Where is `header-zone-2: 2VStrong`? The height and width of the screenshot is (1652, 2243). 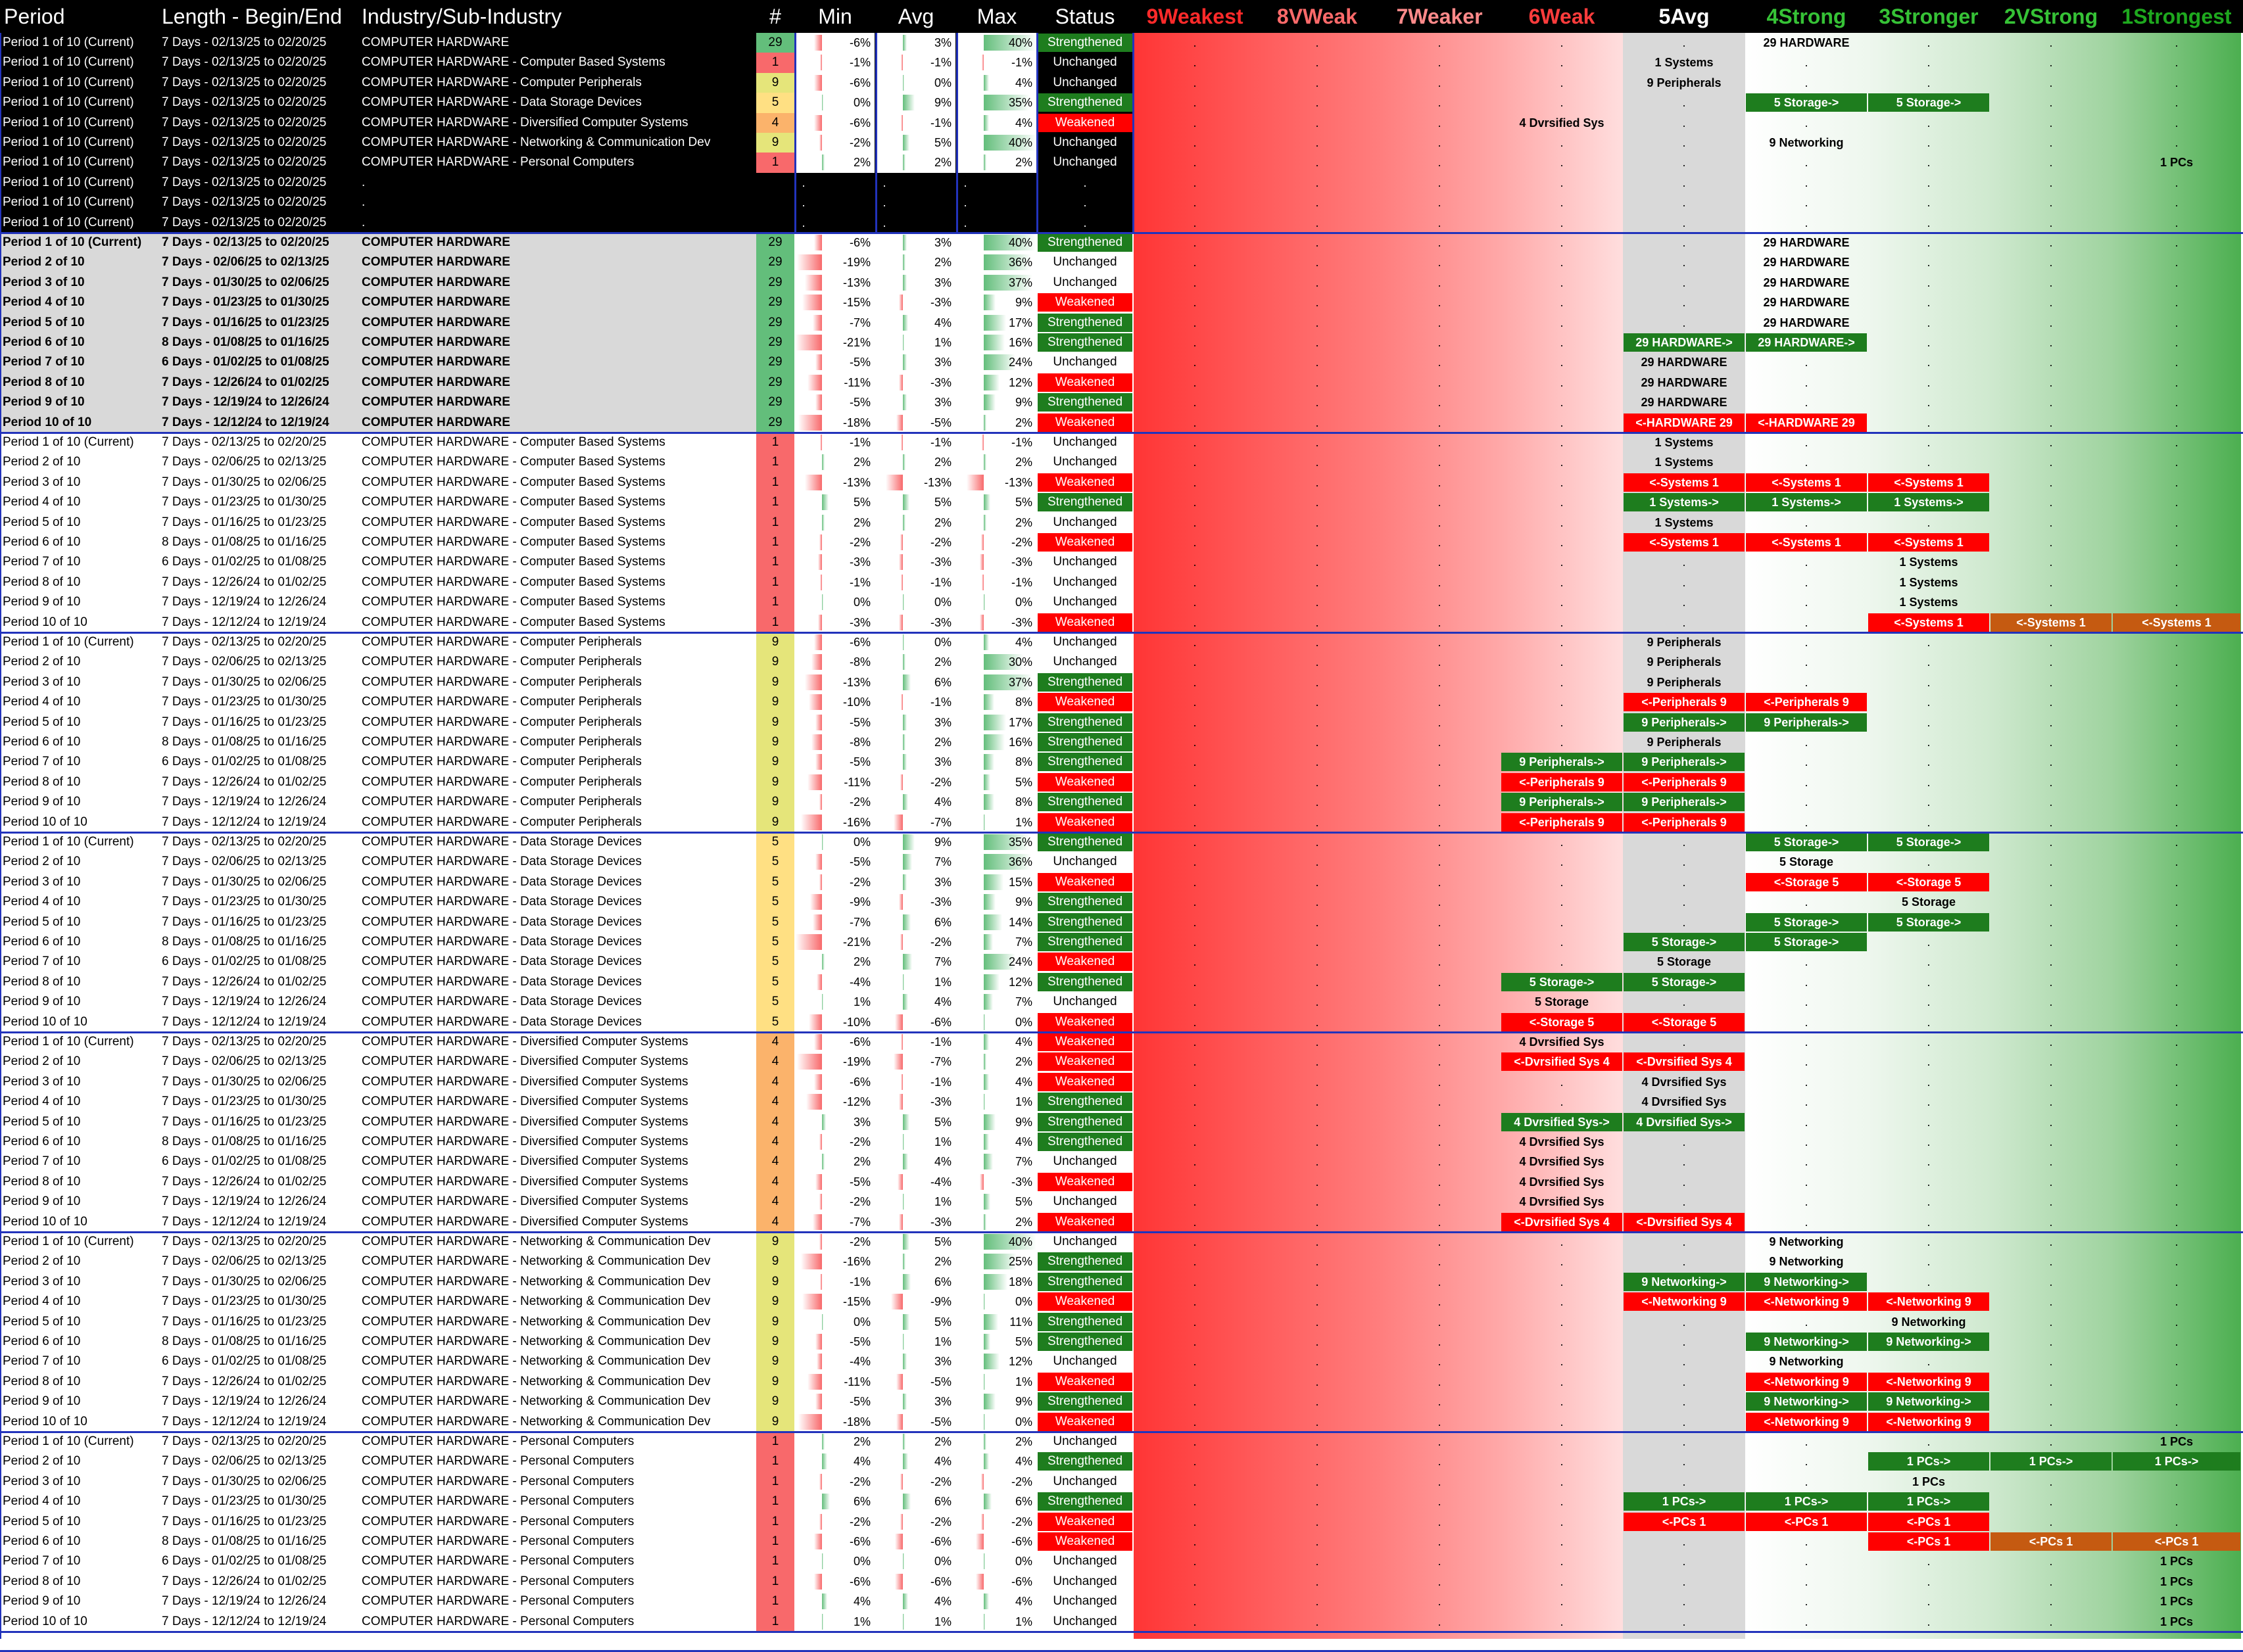
header-zone-2: 2VStrong is located at coordinates (2051, 16).